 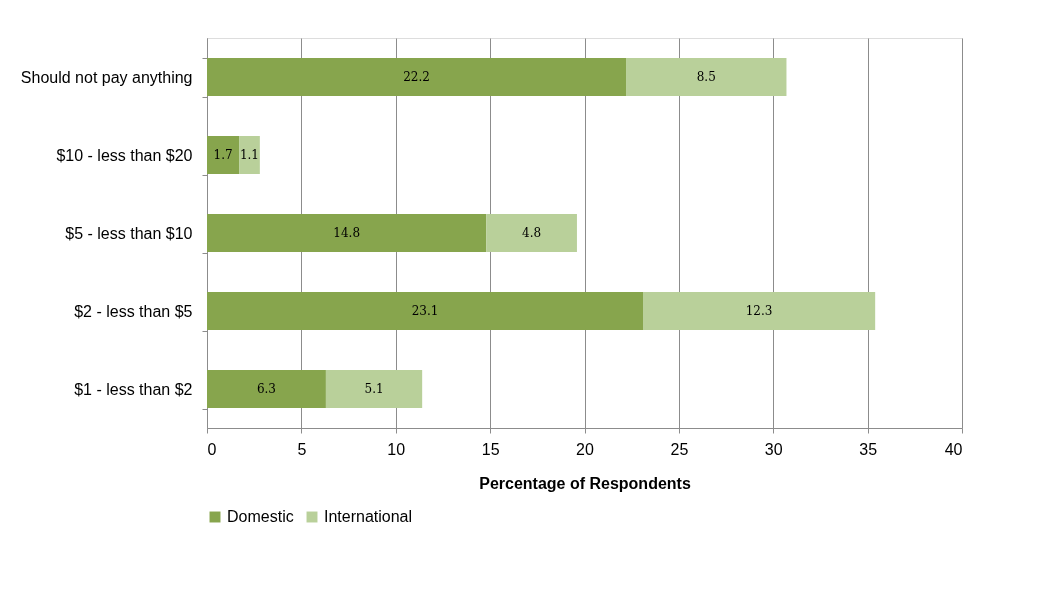 I want to click on x-axis-title: Percentage of Respondents, so click(x=585, y=483).